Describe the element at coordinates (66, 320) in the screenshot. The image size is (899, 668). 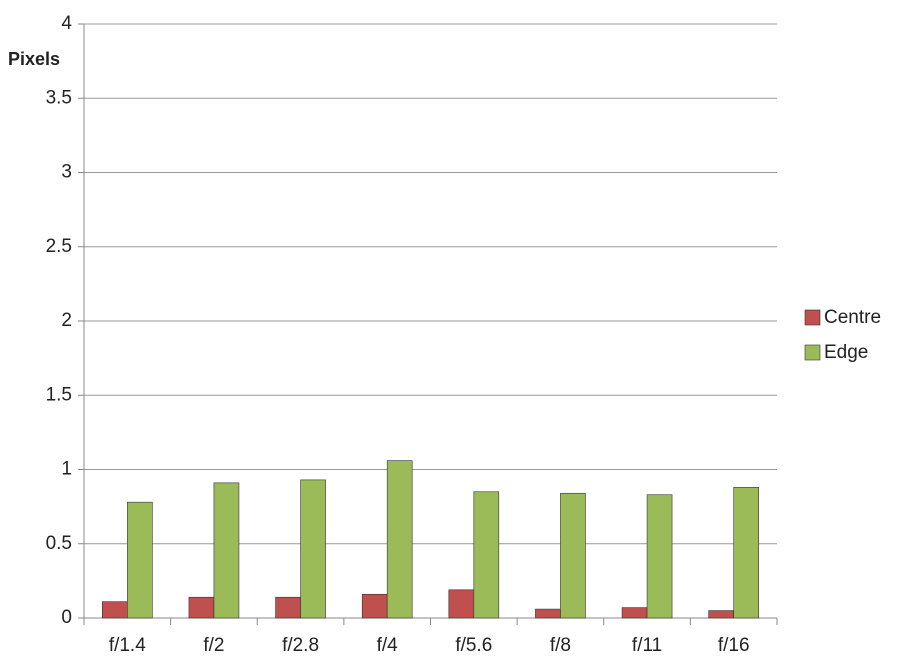
I see `y-tick-label: 2` at that location.